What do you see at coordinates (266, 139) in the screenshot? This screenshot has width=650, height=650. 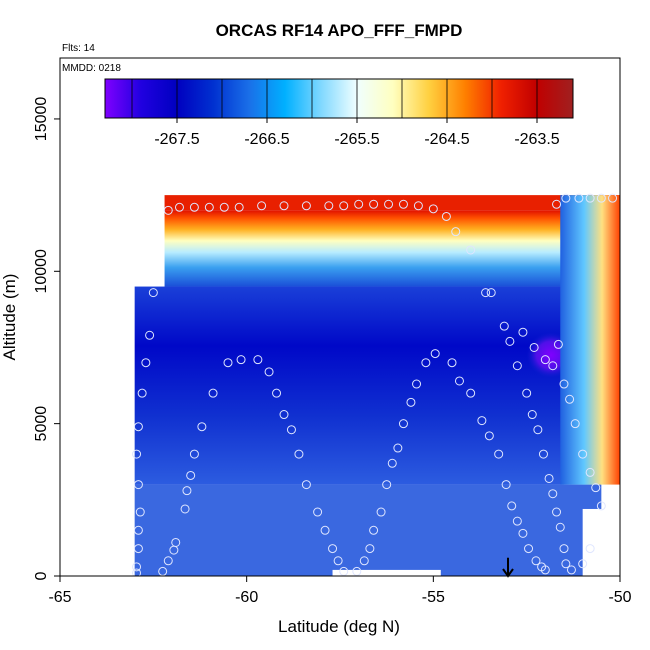 I see `colorbar-tick-label: -266.5` at bounding box center [266, 139].